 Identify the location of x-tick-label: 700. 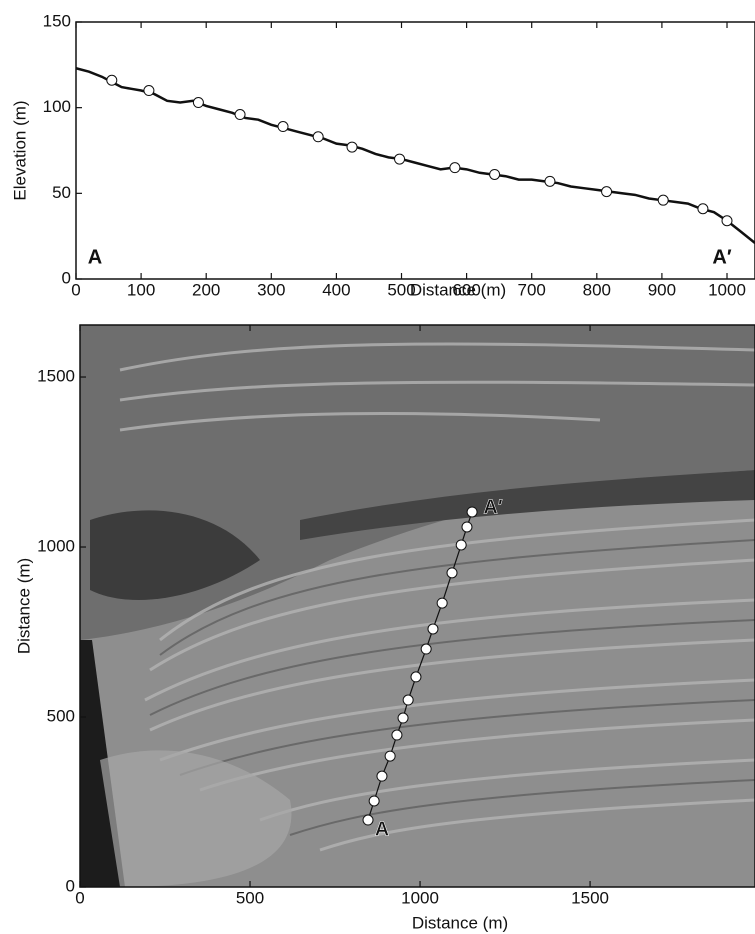
(532, 289).